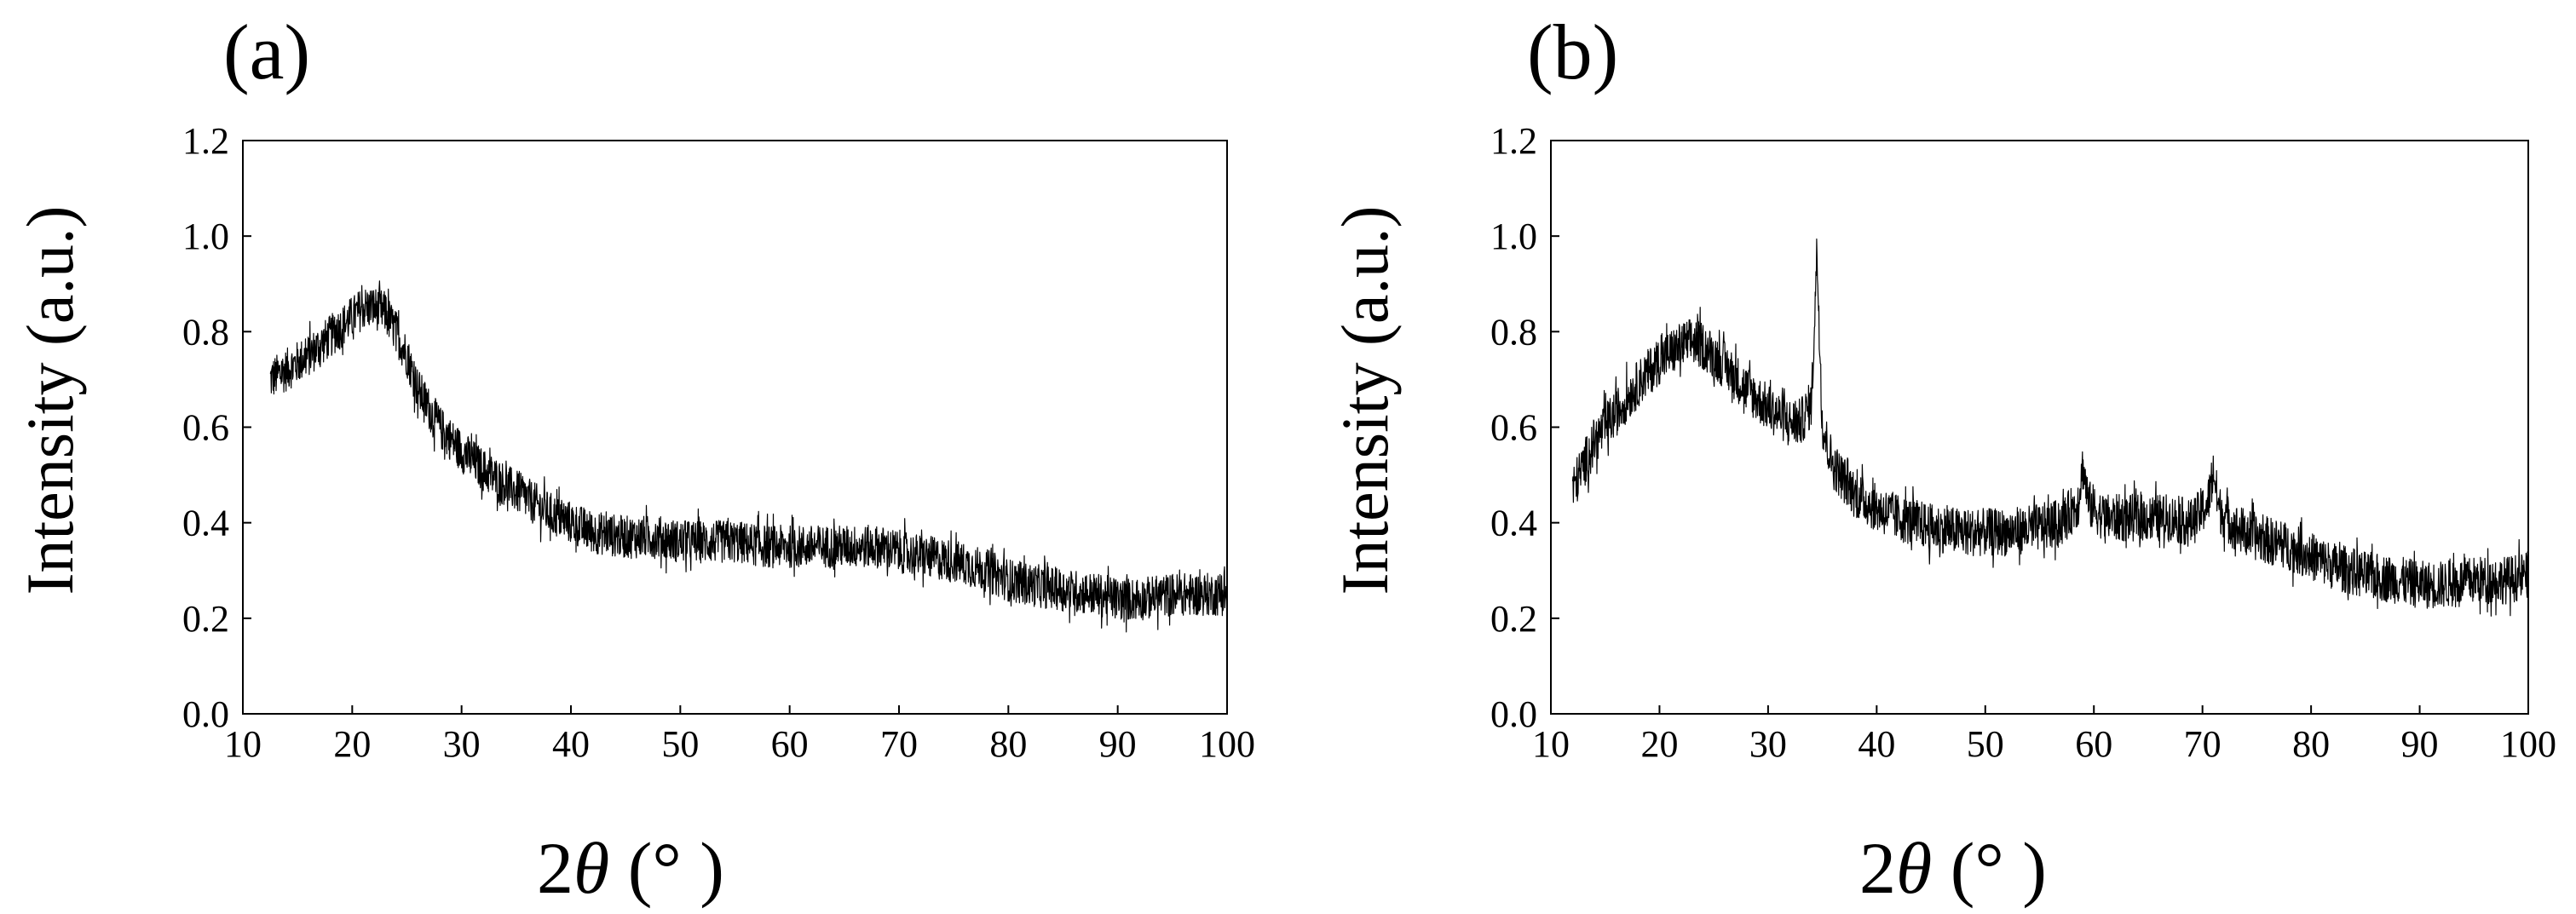 The height and width of the screenshot is (914, 2576). I want to click on panel-label: (b), so click(1572, 52).